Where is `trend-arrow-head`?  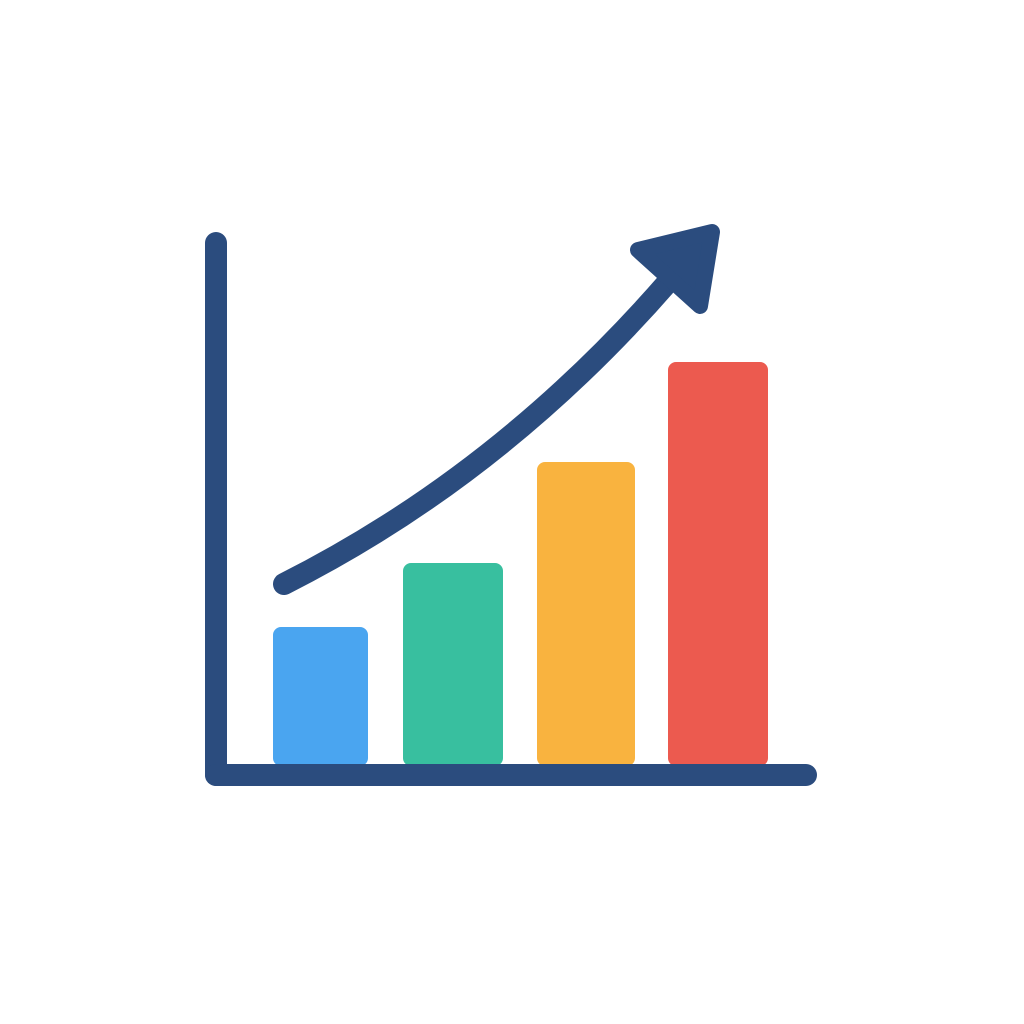
trend-arrow-head is located at coordinates (675, 269).